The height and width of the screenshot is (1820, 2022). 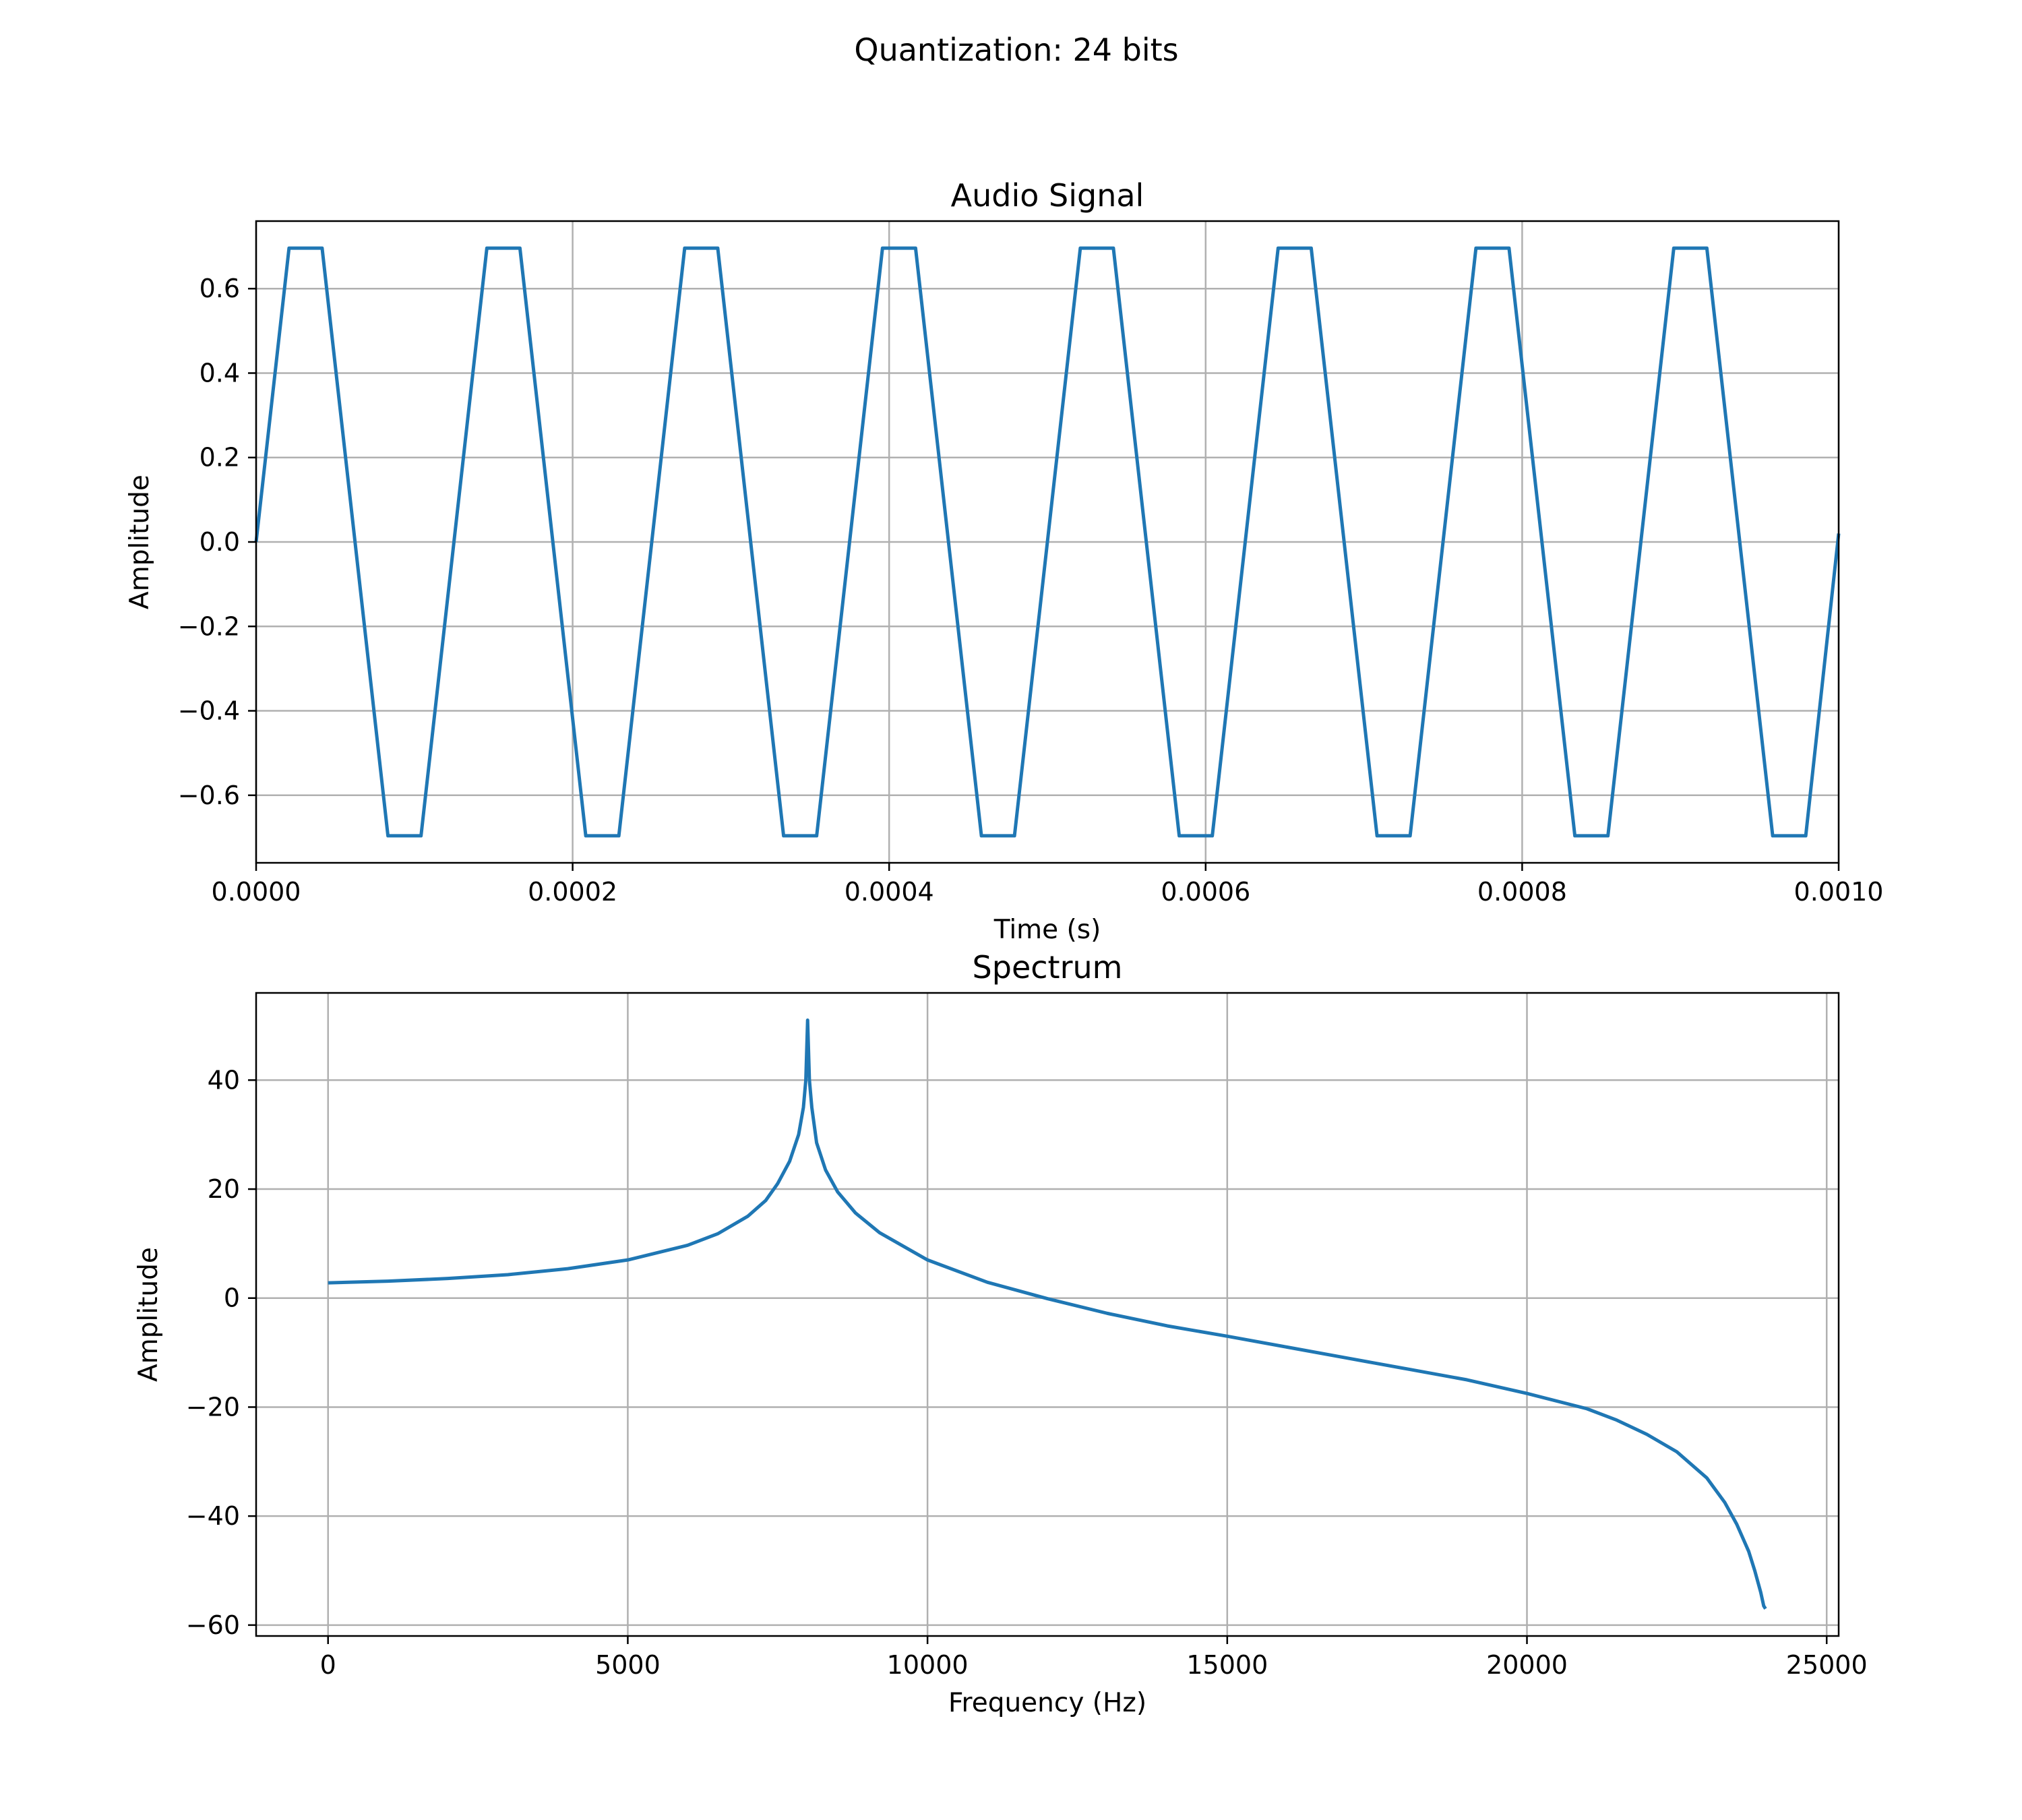 I want to click on audio-signal-y-tick-label-0: −0.6, so click(x=209, y=795).